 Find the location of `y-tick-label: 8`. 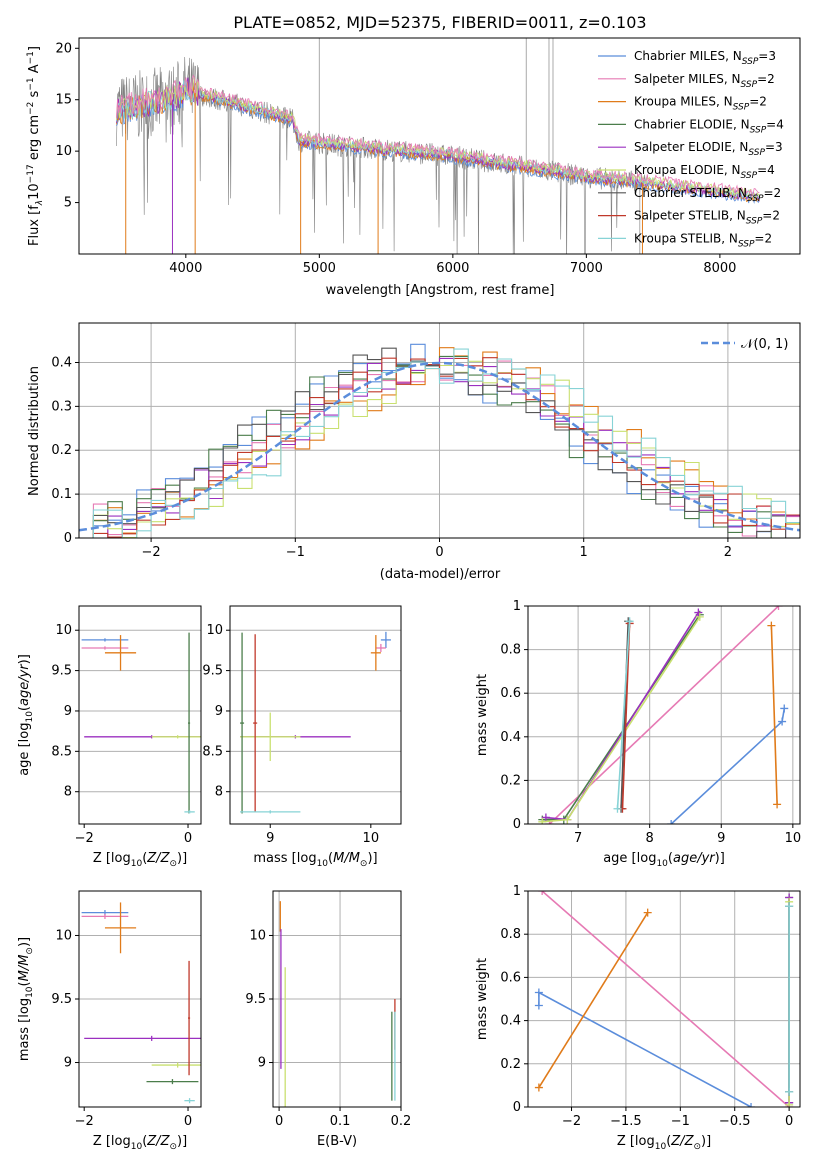

y-tick-label: 8 is located at coordinates (219, 792).